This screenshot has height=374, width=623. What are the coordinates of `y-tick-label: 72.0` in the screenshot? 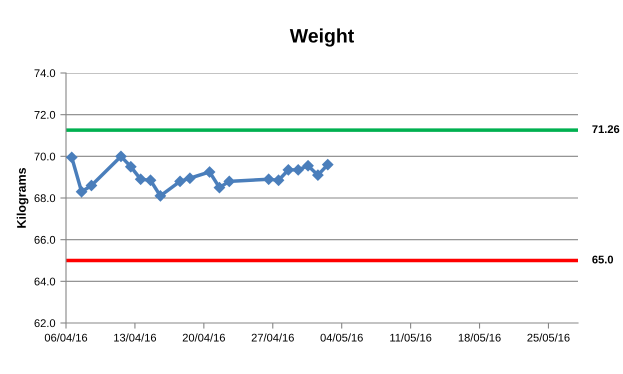 It's located at (45, 114).